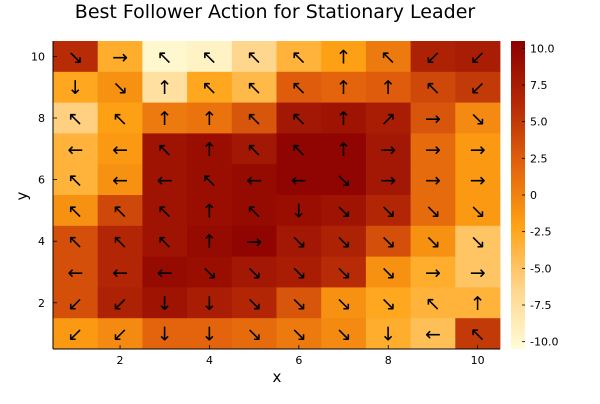 This screenshot has width=600, height=404. Describe the element at coordinates (41, 180) in the screenshot. I see `y-tick-label: 6` at that location.